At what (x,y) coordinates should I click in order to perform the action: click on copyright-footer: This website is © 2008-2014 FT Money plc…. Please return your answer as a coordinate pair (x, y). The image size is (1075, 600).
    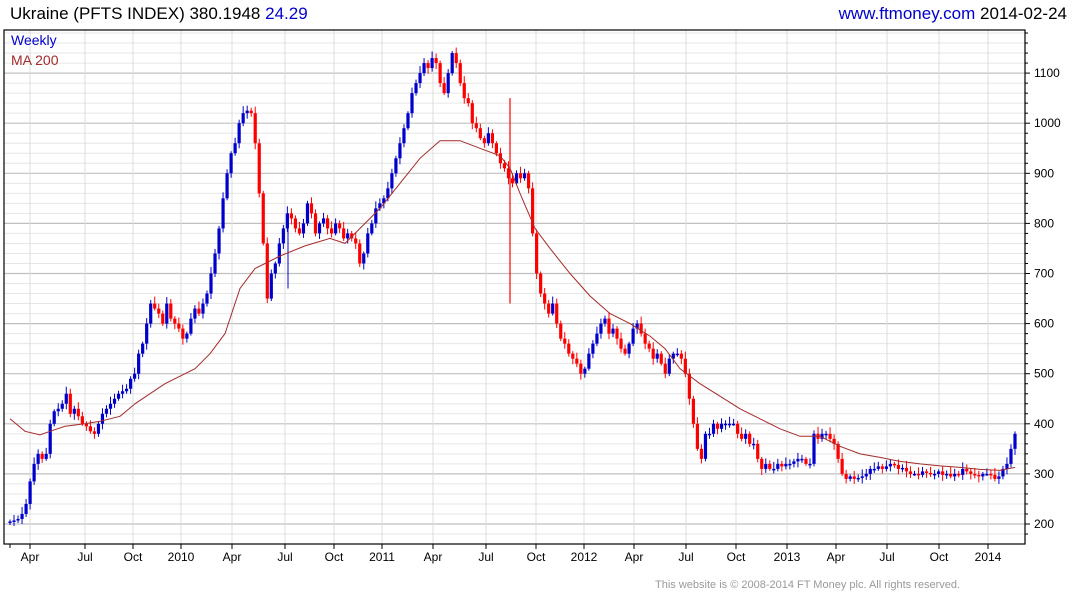
    Looking at the image, I should click on (808, 585).